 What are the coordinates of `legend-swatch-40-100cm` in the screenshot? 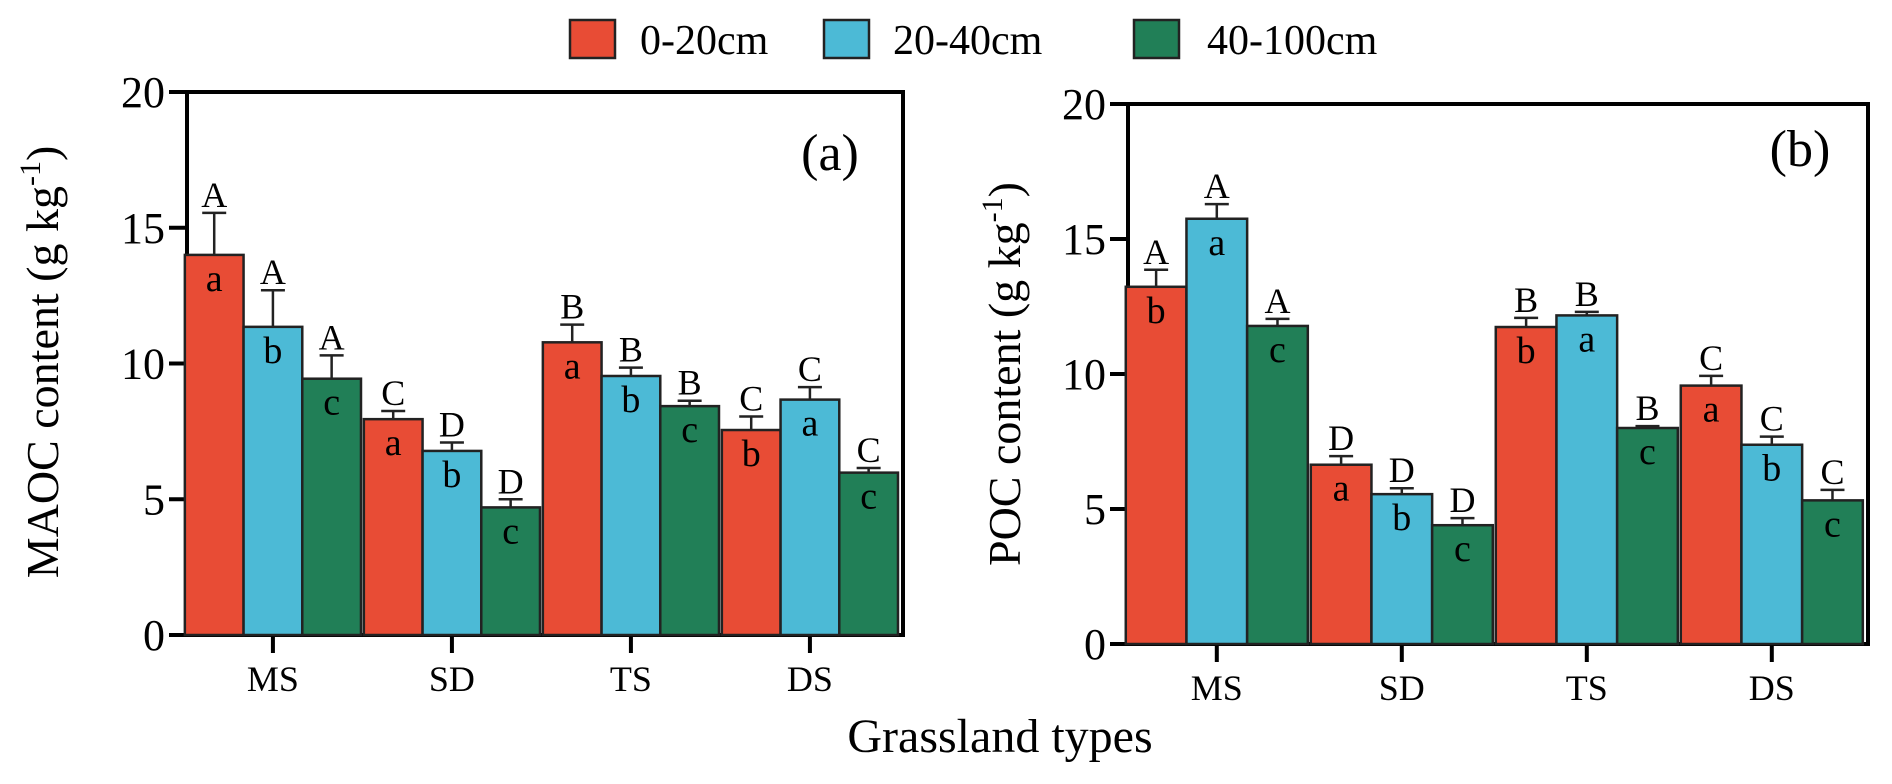 It's located at (1156, 39).